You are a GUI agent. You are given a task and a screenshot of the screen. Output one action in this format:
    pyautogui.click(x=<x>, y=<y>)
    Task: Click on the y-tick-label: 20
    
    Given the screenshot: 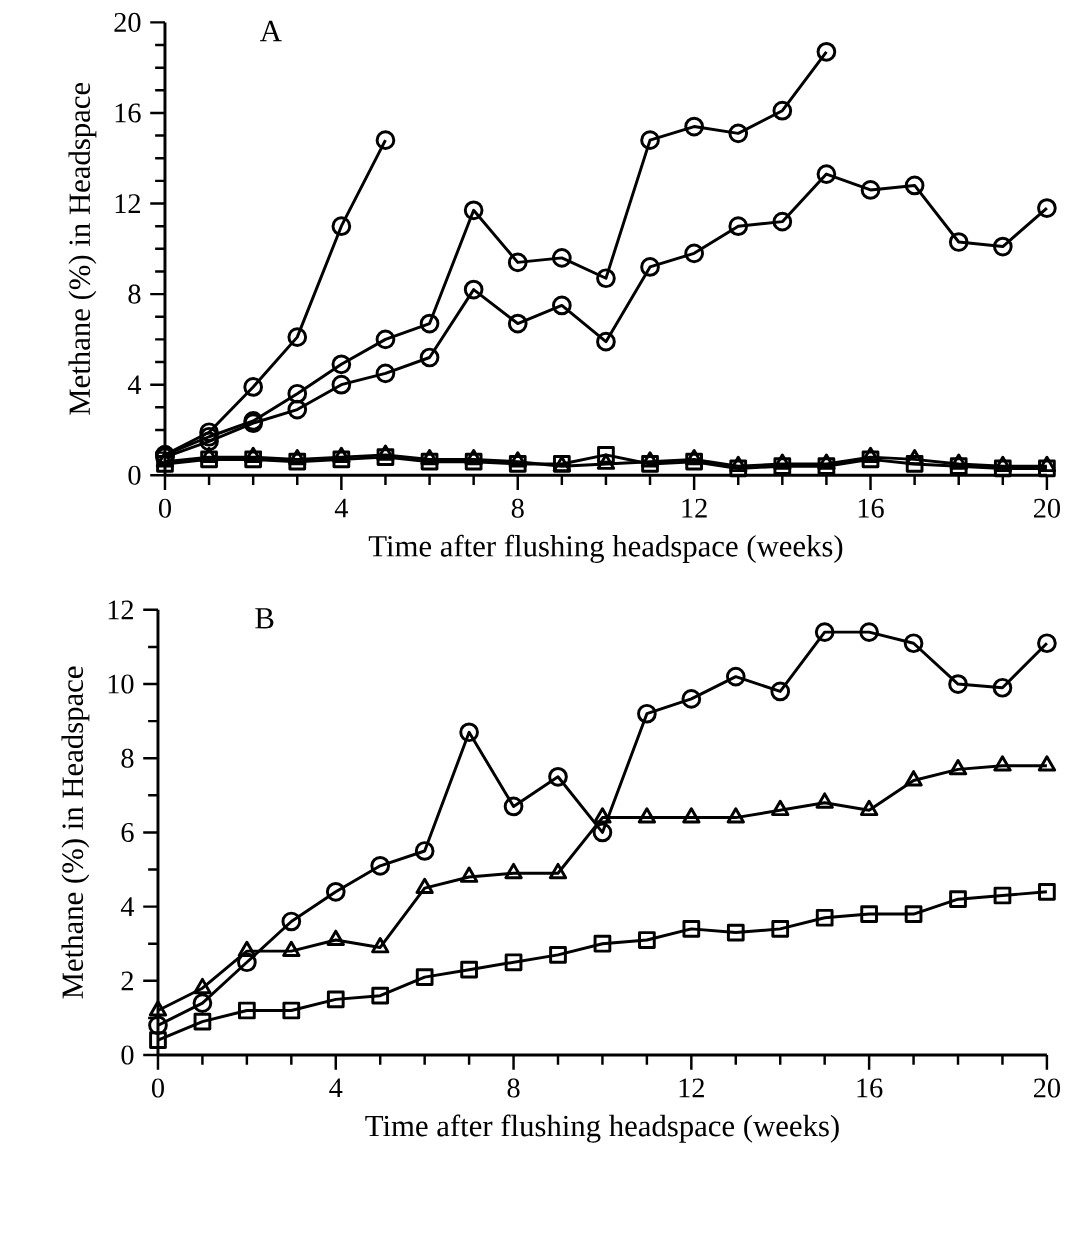 What is the action you would take?
    pyautogui.click(x=127, y=22)
    